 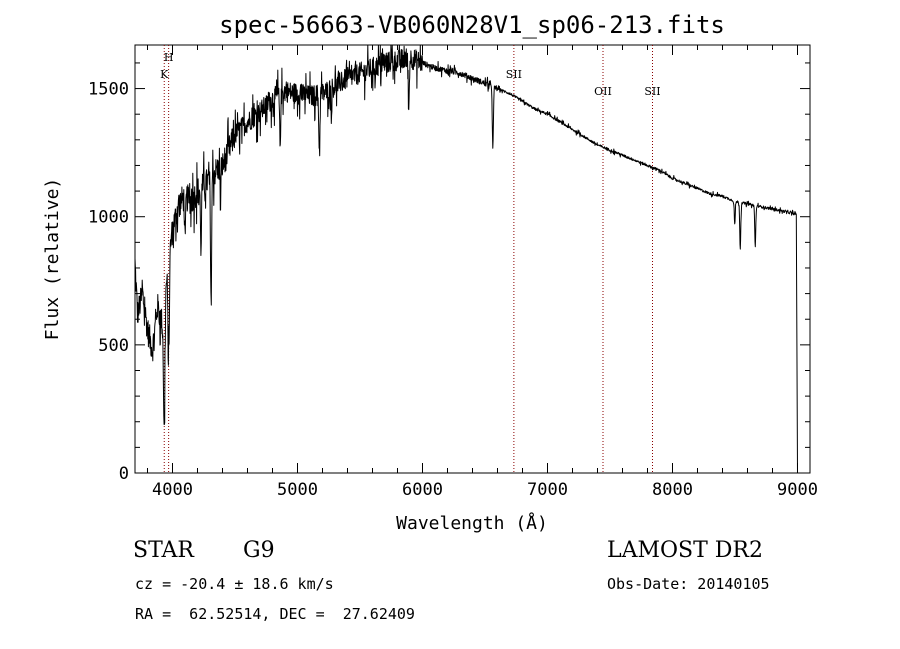 I want to click on marker-label: OII, so click(x=603, y=91).